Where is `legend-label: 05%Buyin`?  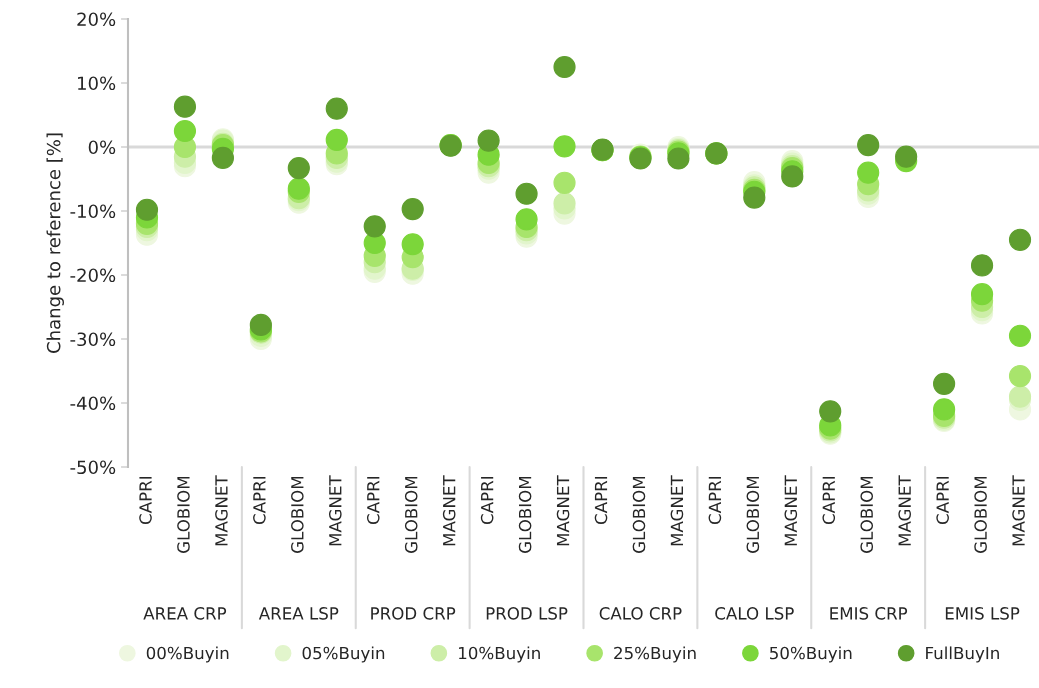
legend-label: 05%Buyin is located at coordinates (343, 654).